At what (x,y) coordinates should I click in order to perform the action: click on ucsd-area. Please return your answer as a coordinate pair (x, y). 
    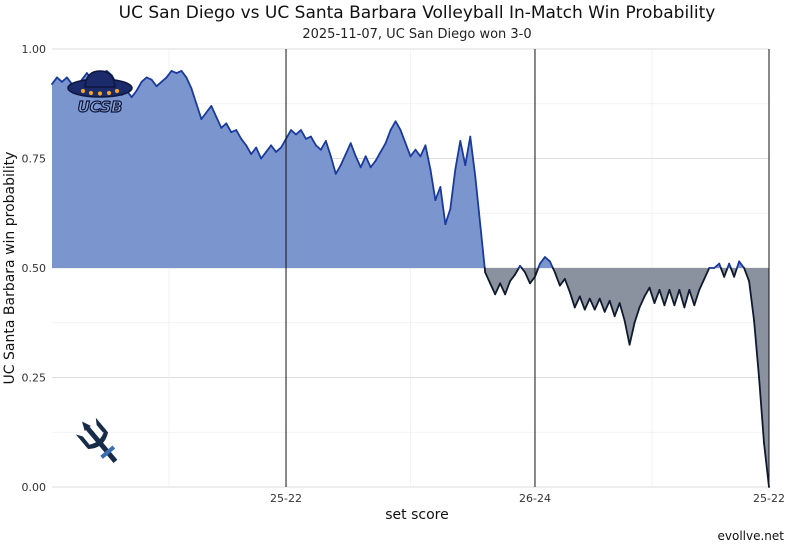
    Looking at the image, I should click on (756, 377).